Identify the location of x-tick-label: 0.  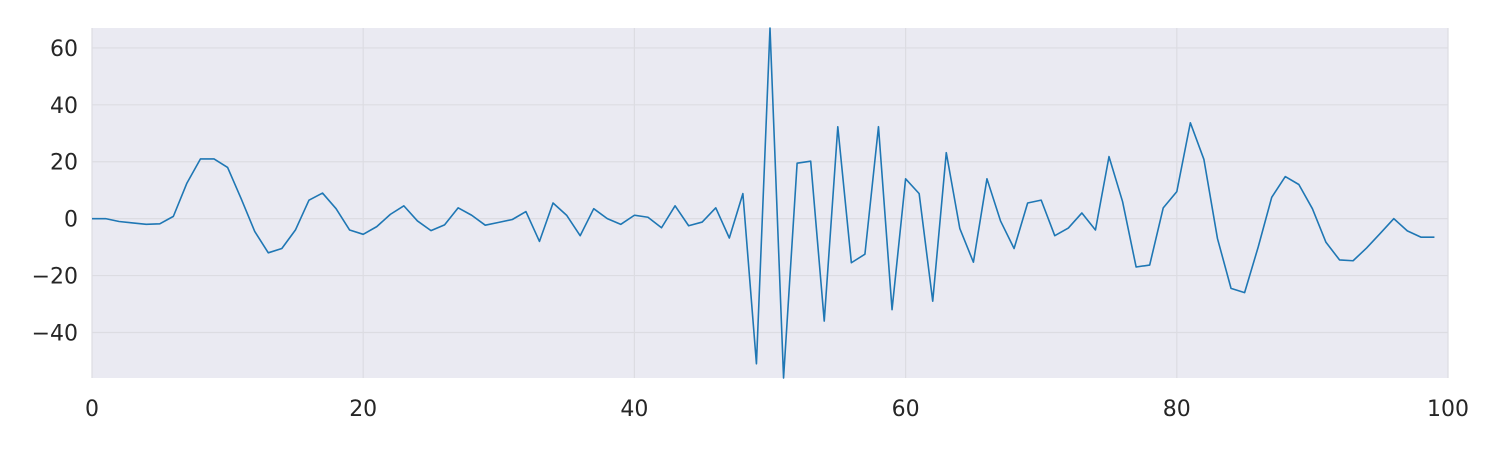
(92, 409).